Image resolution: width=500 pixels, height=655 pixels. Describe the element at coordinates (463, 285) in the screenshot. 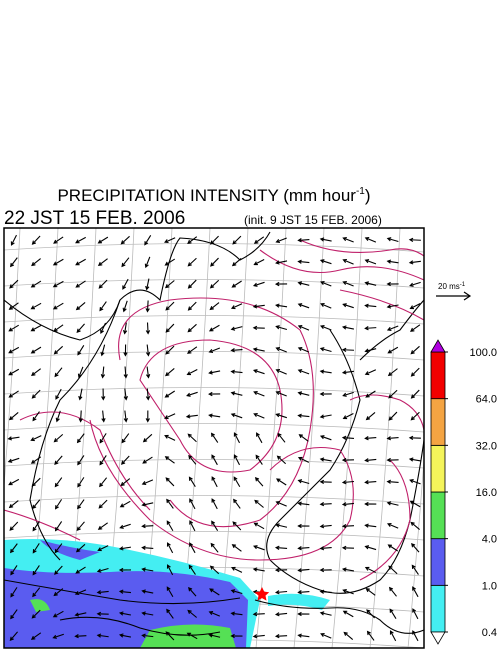

I see `vector-scale-sup: -1` at that location.